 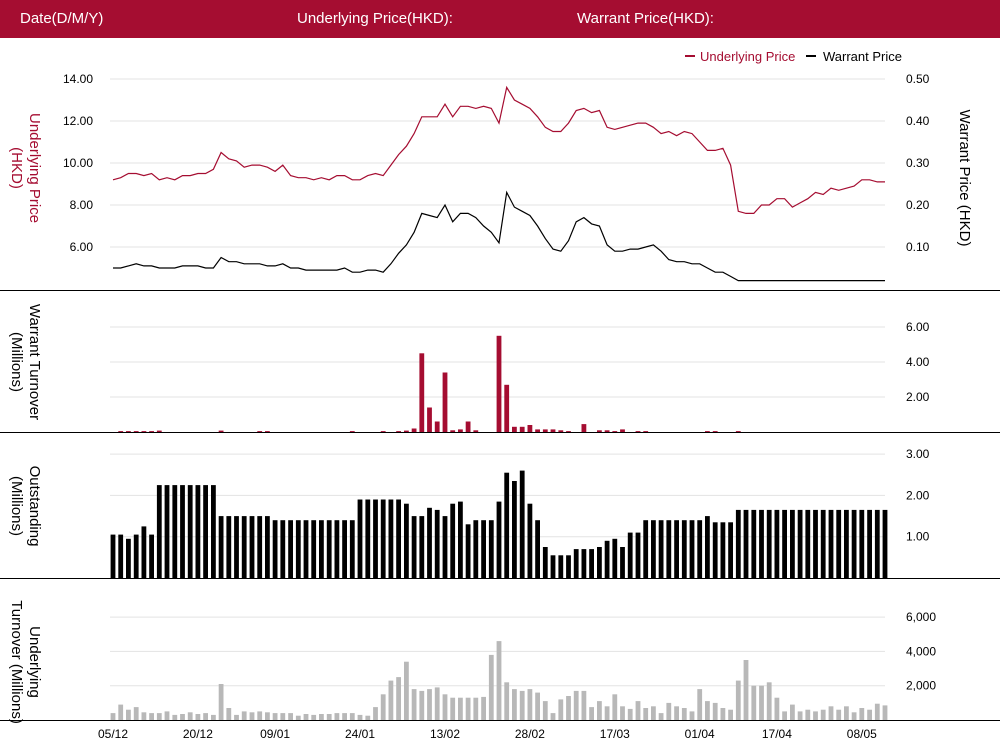 What do you see at coordinates (34, 362) in the screenshot?
I see `y-axis-title: Warrant Turnover` at bounding box center [34, 362].